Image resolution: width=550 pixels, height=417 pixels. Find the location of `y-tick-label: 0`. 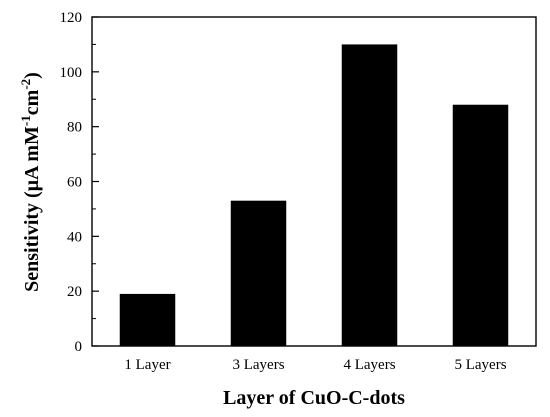

y-tick-label: 0 is located at coordinates (79, 347).